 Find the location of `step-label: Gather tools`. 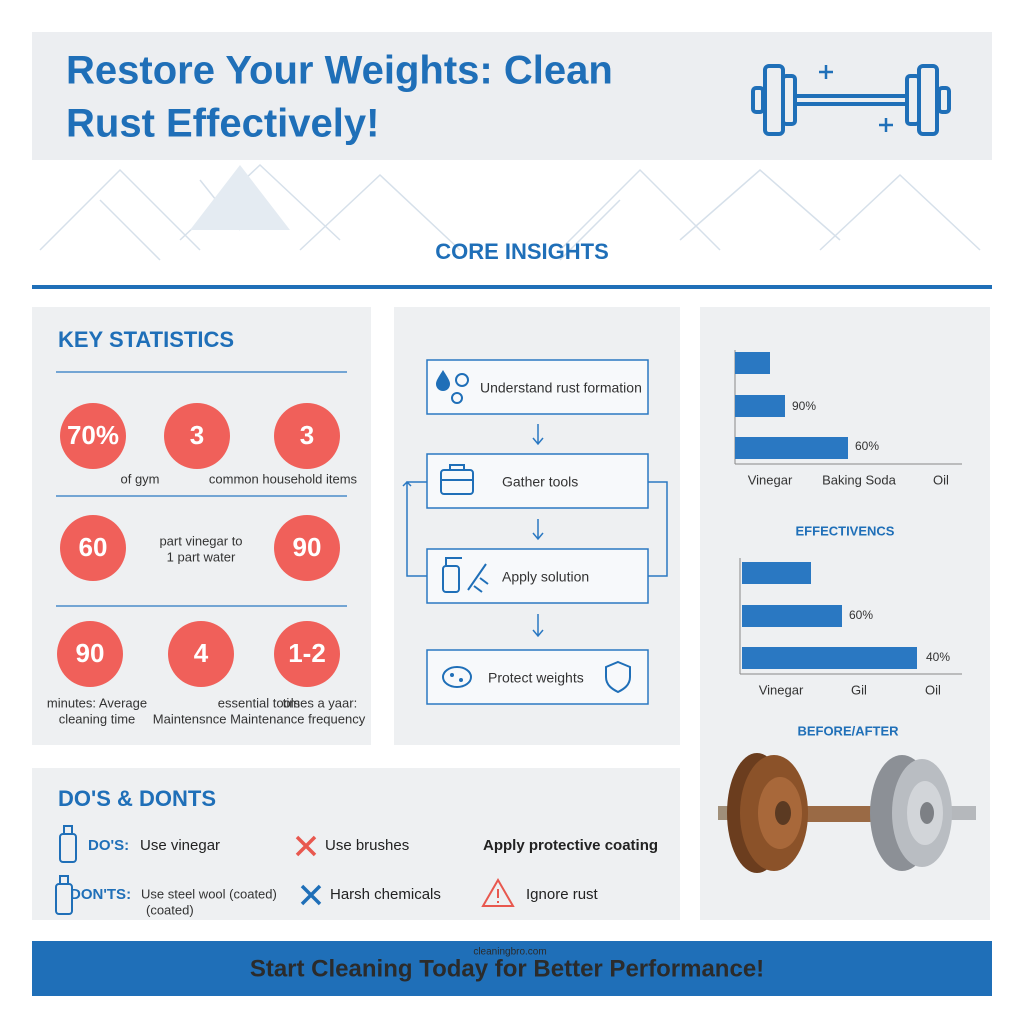

step-label: Gather tools is located at coordinates (540, 482).